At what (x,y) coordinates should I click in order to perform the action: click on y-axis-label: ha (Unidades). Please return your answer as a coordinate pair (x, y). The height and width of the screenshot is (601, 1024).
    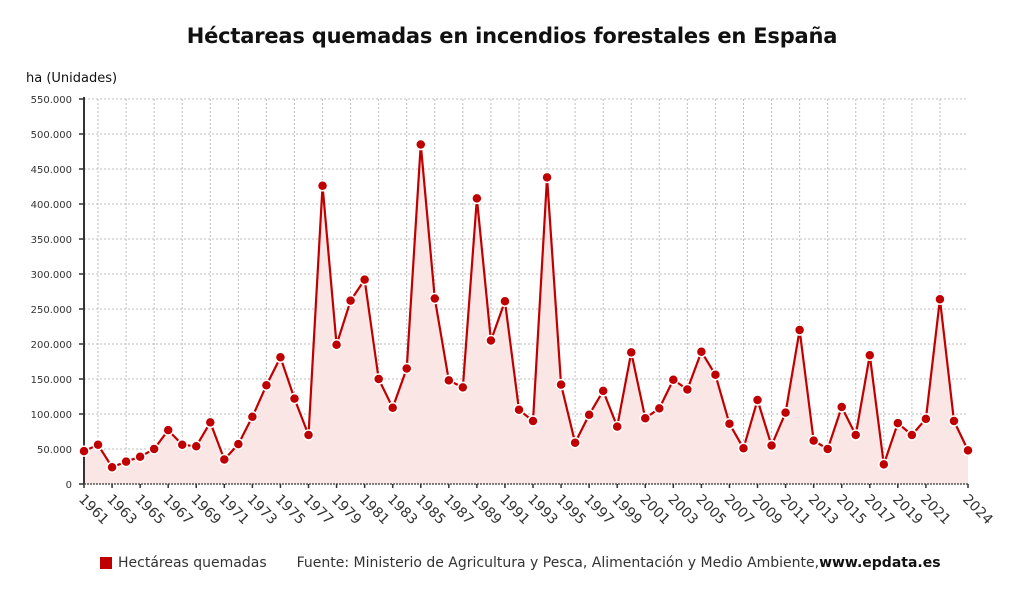
    Looking at the image, I should click on (72, 78).